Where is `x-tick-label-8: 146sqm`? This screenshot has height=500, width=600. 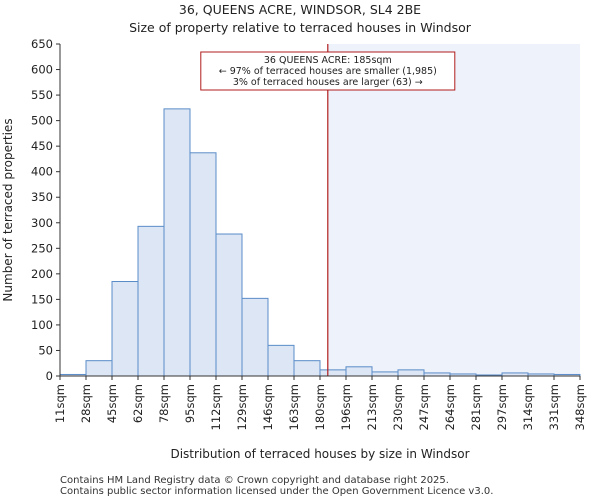
x-tick-label-8: 146sqm is located at coordinates (268, 407).